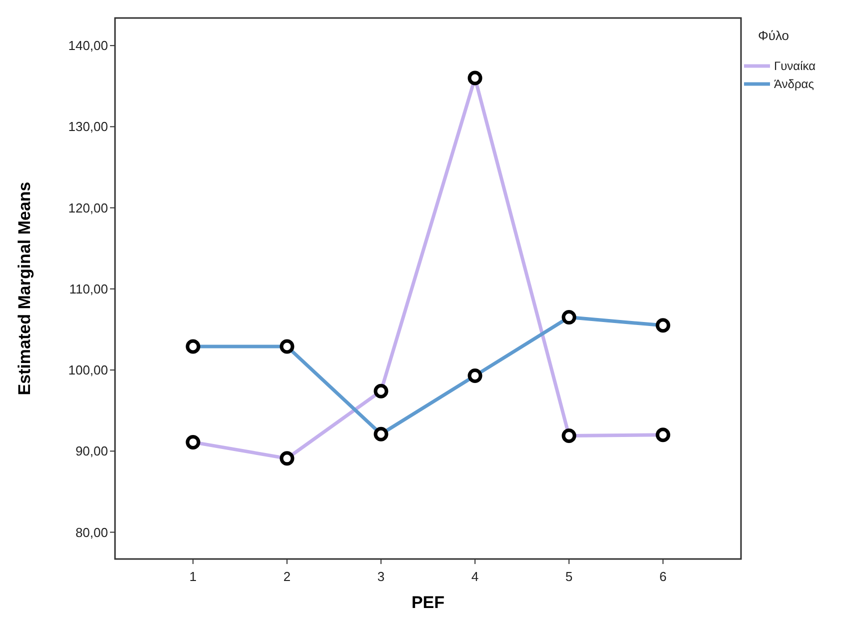 The height and width of the screenshot is (632, 841). What do you see at coordinates (381, 576) in the screenshot?
I see `x-tick-label: 3` at bounding box center [381, 576].